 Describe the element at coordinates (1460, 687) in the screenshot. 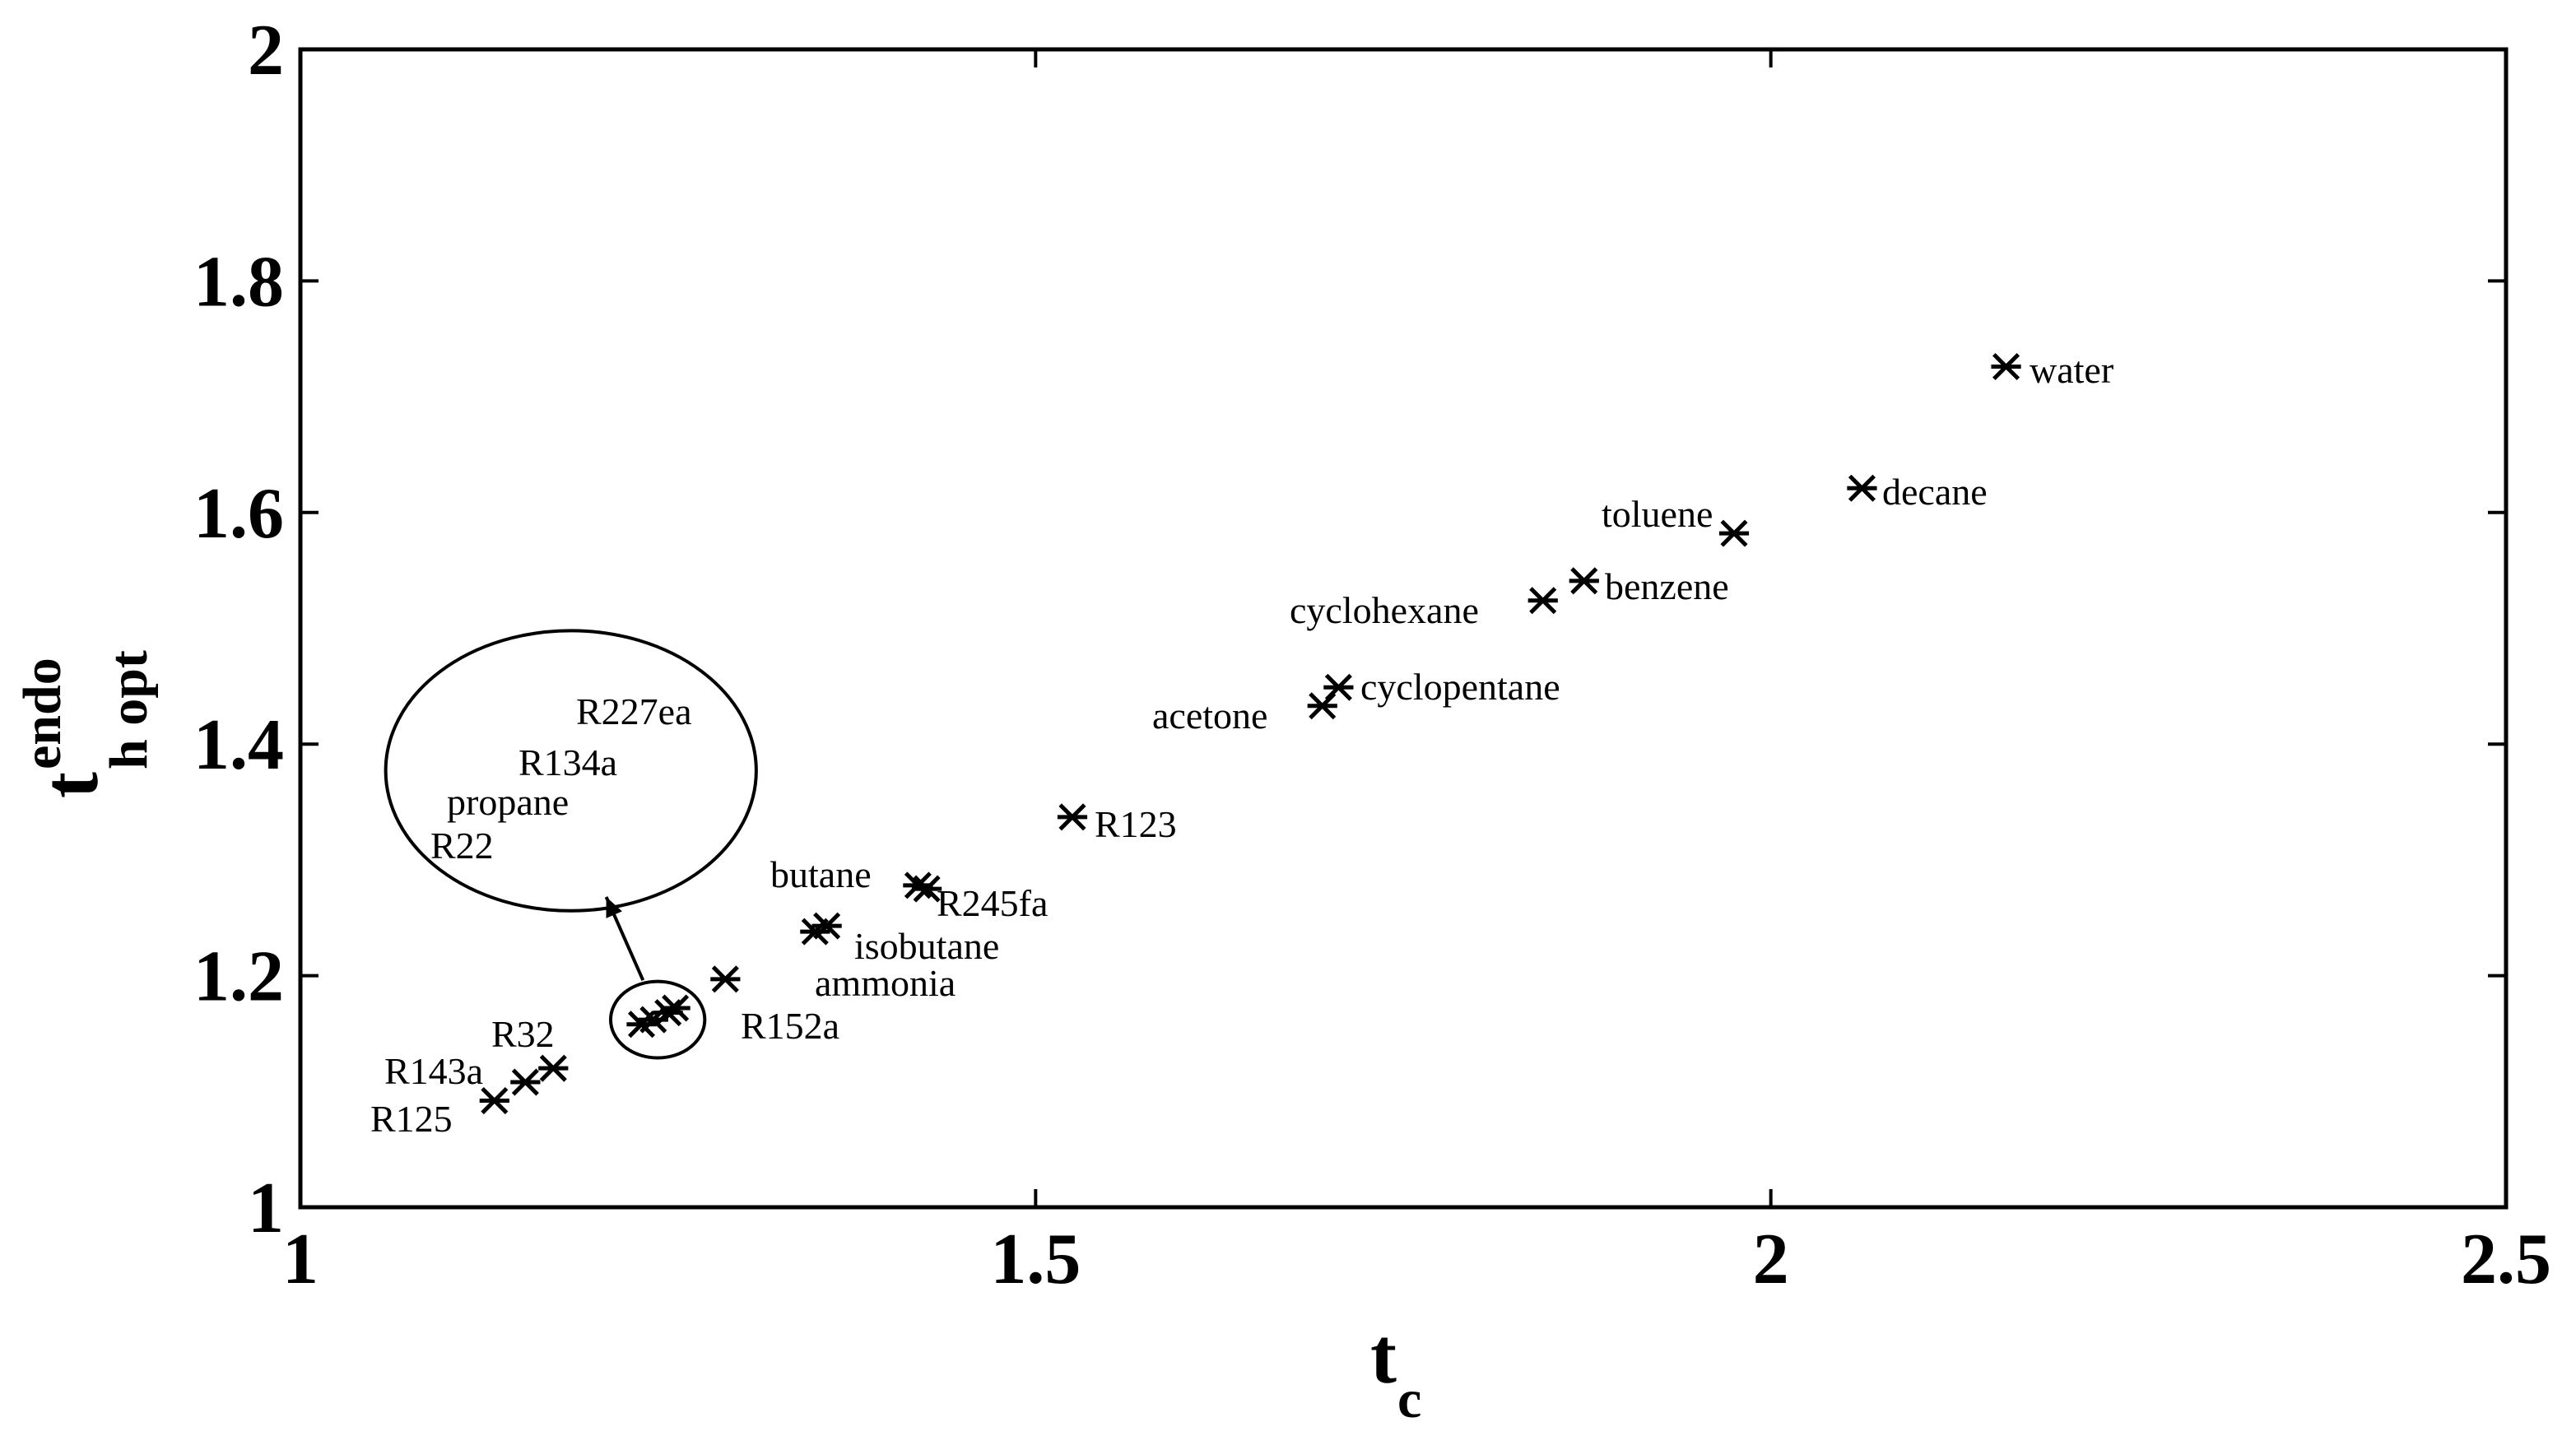

I see `label-cyclopentane: cyclopentane` at that location.